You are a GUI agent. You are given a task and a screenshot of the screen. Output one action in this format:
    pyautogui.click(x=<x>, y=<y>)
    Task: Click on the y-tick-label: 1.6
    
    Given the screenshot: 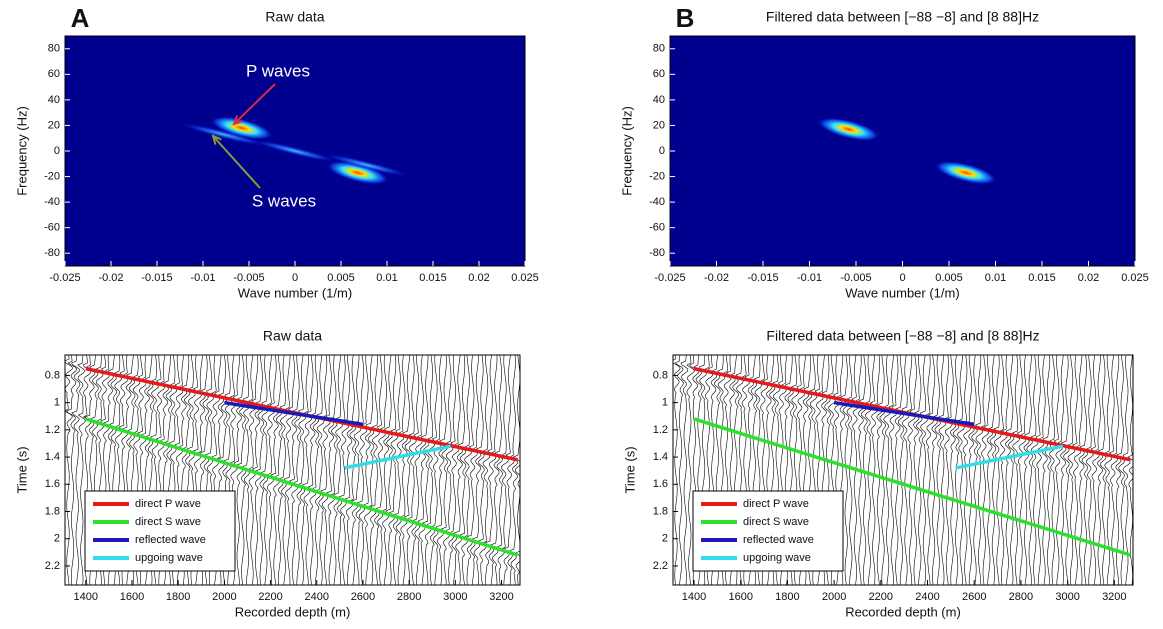 What is the action you would take?
    pyautogui.click(x=660, y=484)
    